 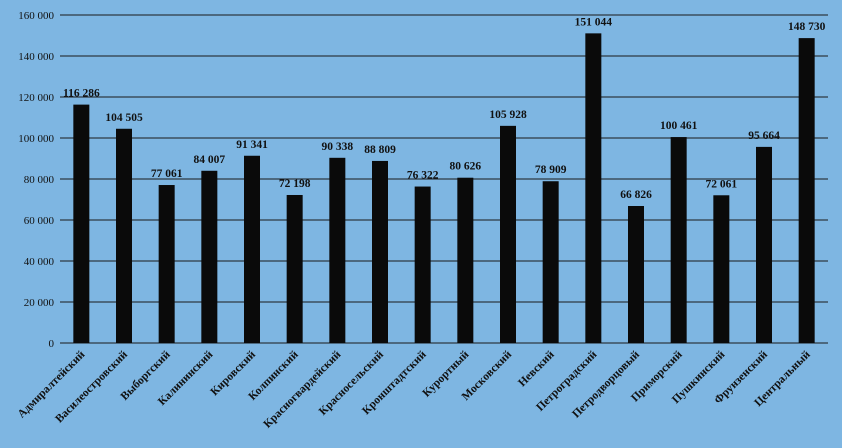 I want to click on data-label: 95 664, so click(x=764, y=136).